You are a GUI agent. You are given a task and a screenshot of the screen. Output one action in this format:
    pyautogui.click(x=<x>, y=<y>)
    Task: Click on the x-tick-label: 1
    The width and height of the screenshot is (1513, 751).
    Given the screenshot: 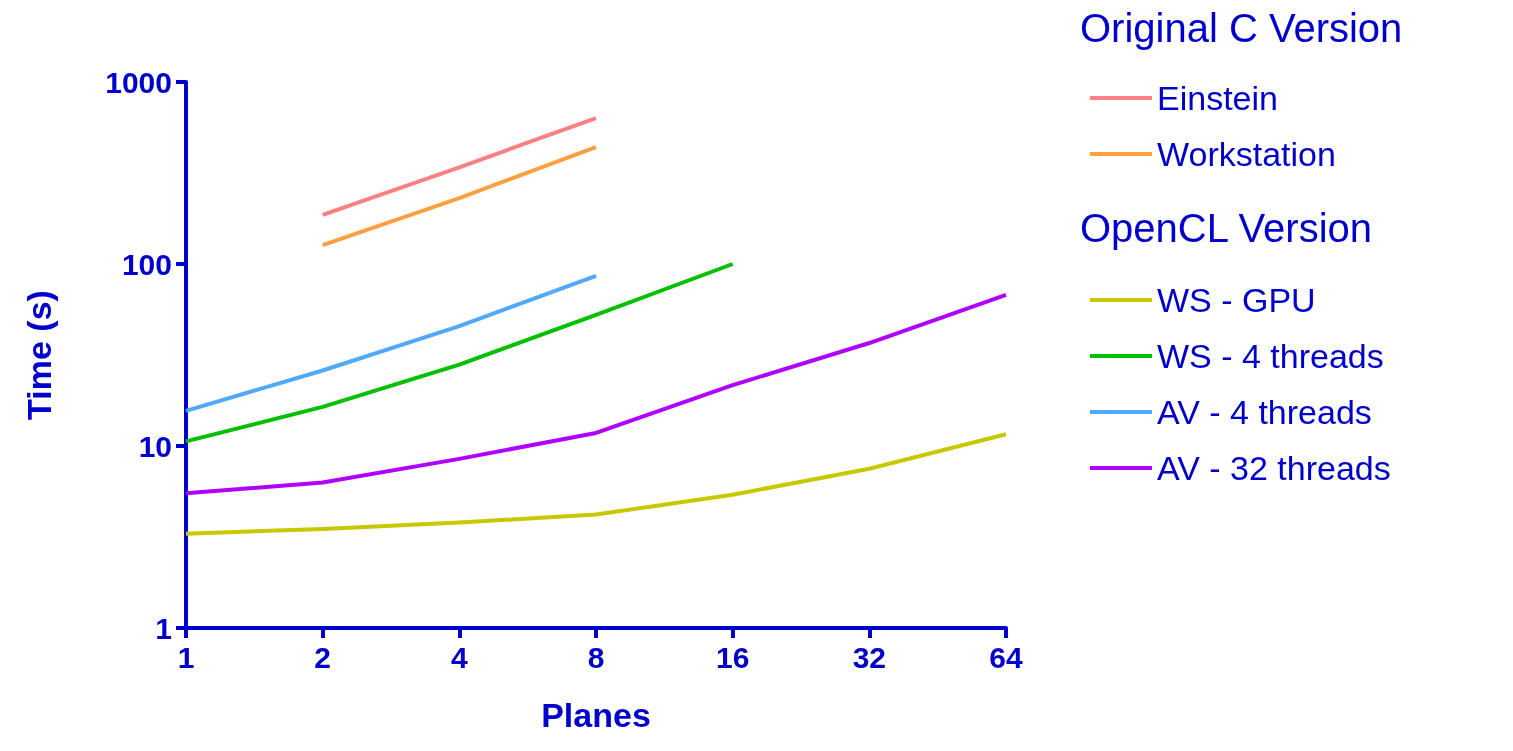 What is the action you would take?
    pyautogui.click(x=186, y=657)
    